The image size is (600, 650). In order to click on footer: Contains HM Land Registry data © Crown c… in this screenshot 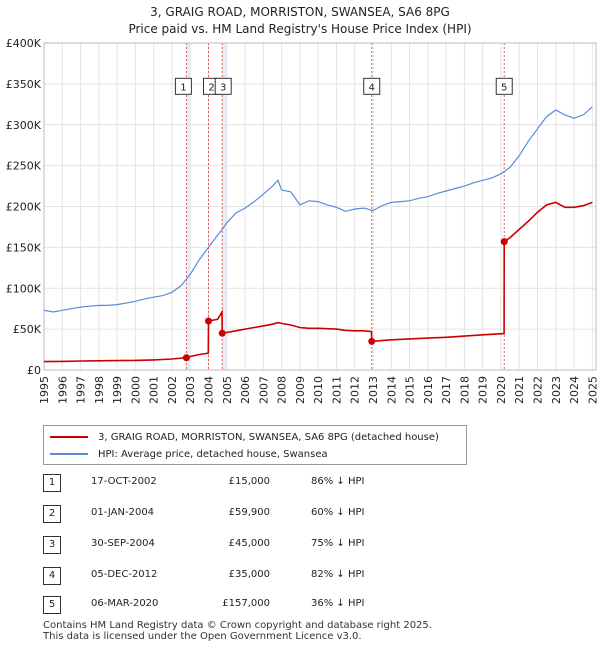, I will do `click(237, 631)`.